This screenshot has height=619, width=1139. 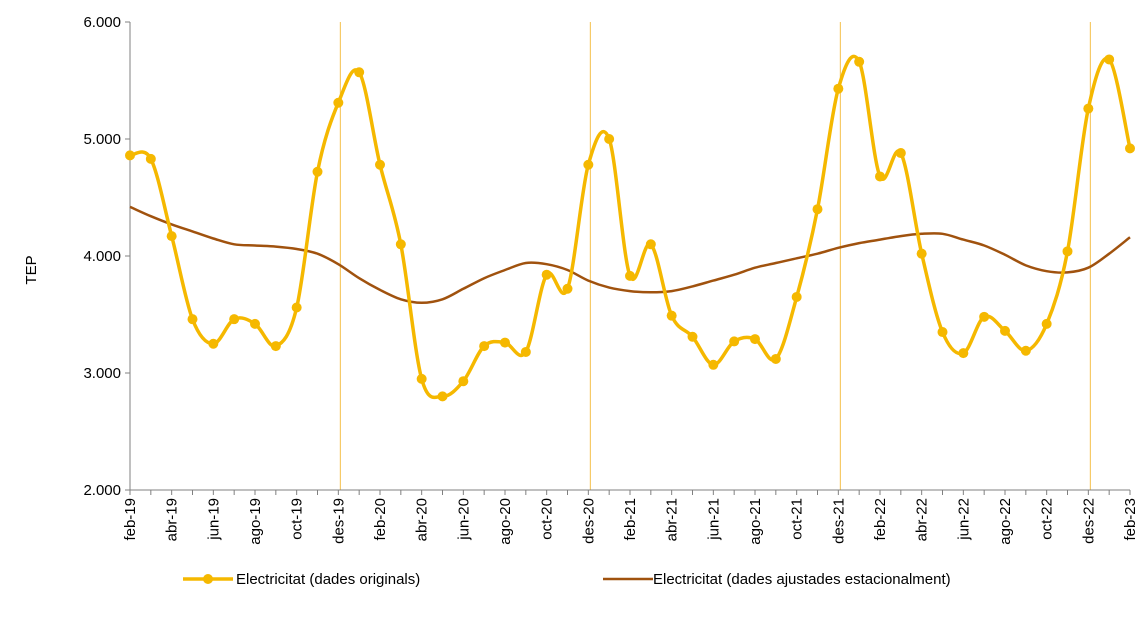 I want to click on x-tick-label: des-19, so click(x=338, y=521).